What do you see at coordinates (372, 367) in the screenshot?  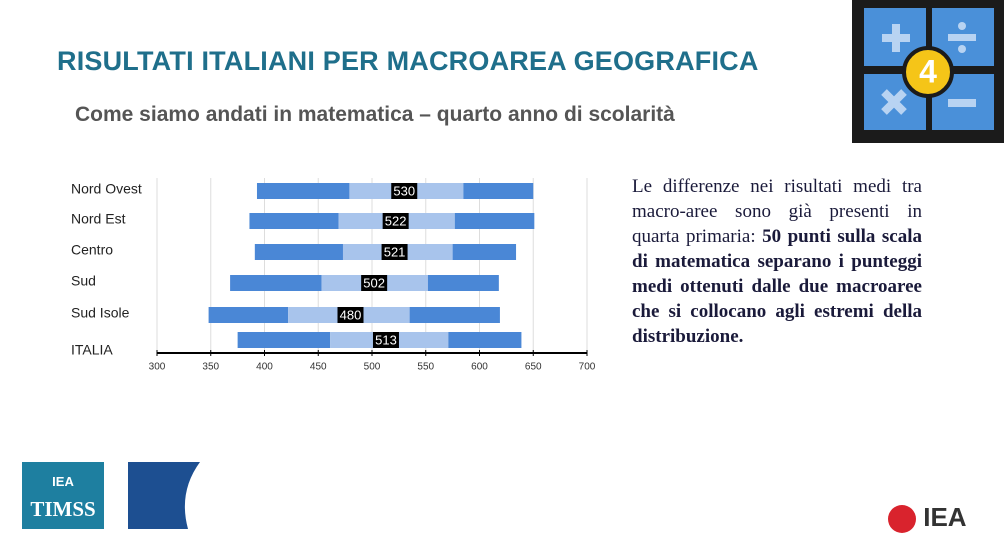 I see `x-tick-label: 500` at bounding box center [372, 367].